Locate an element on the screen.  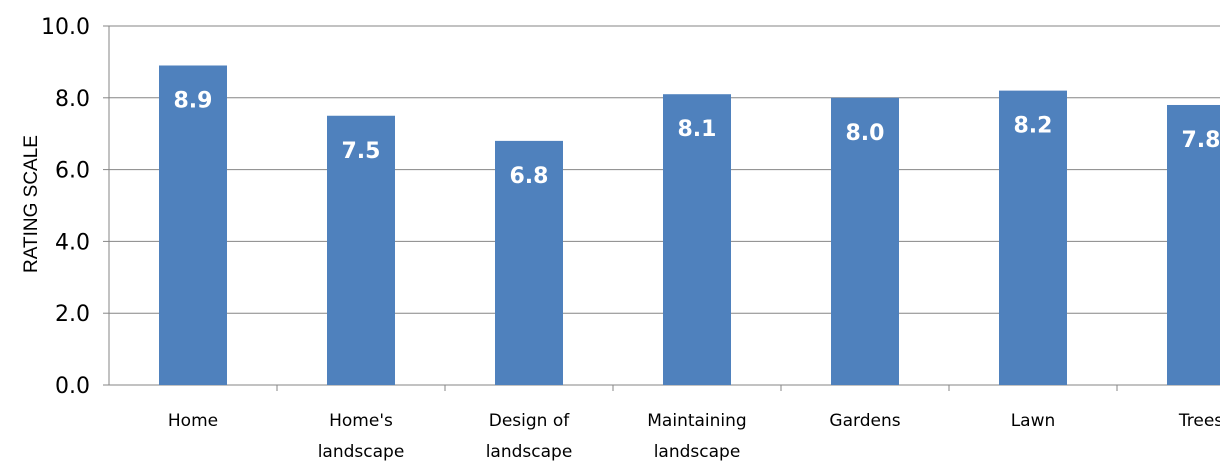
x-tick-label: Gardens is located at coordinates (864, 421).